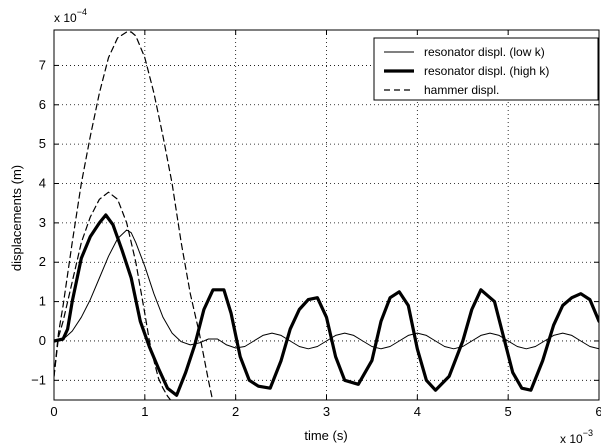 The image size is (601, 447). Describe the element at coordinates (461, 90) in the screenshot. I see `legend-label-hammer: hammer displ.` at that location.